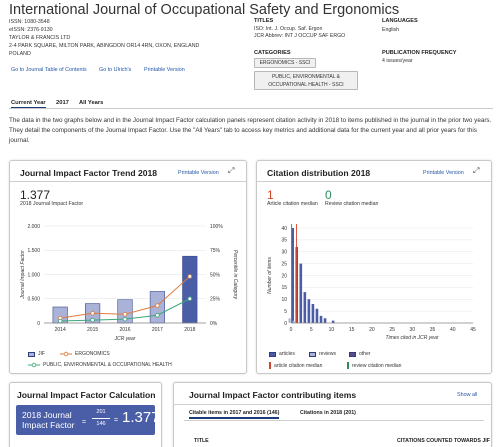  Describe the element at coordinates (284, 300) in the screenshot. I see `dist-y-tick-label: 10` at that location.